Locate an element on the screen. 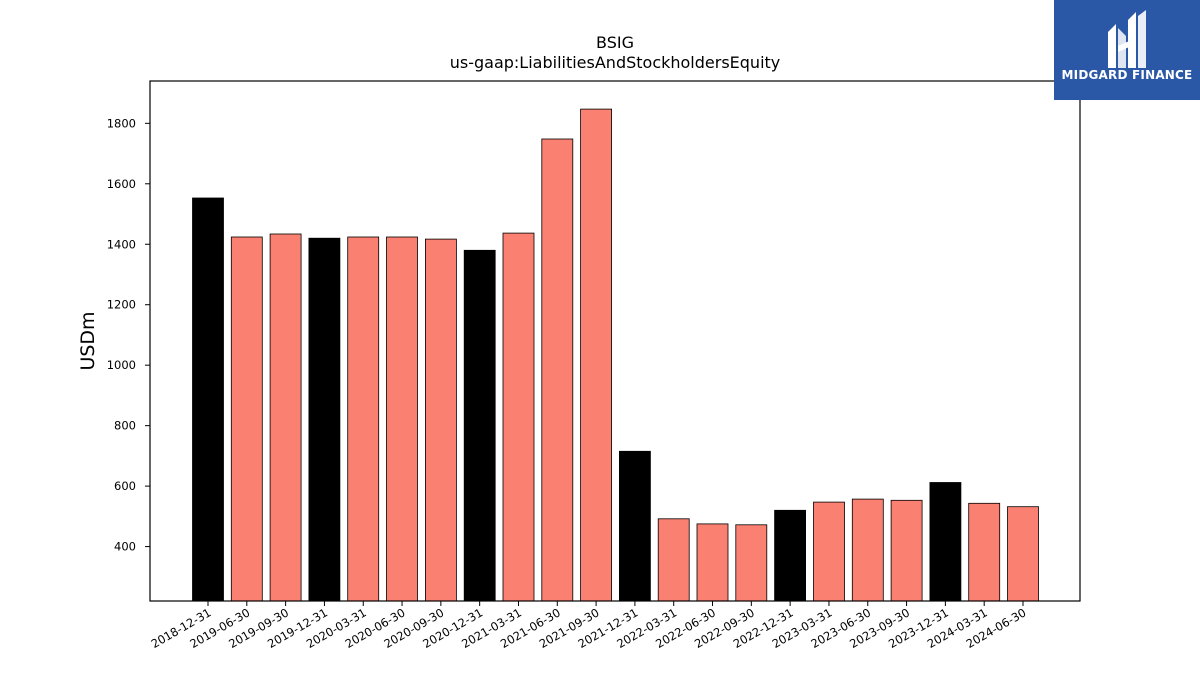  y-tick-label: 1600 is located at coordinates (121, 184).